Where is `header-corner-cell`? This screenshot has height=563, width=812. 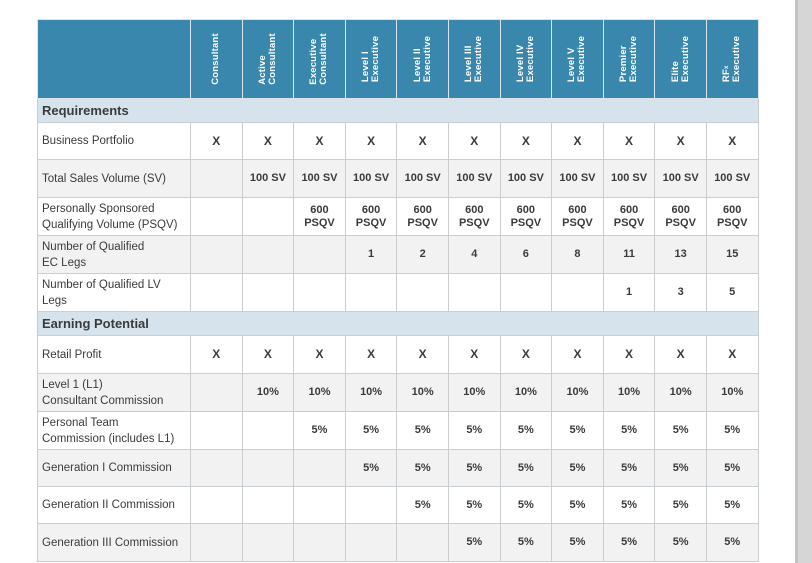
header-corner-cell is located at coordinates (114, 59).